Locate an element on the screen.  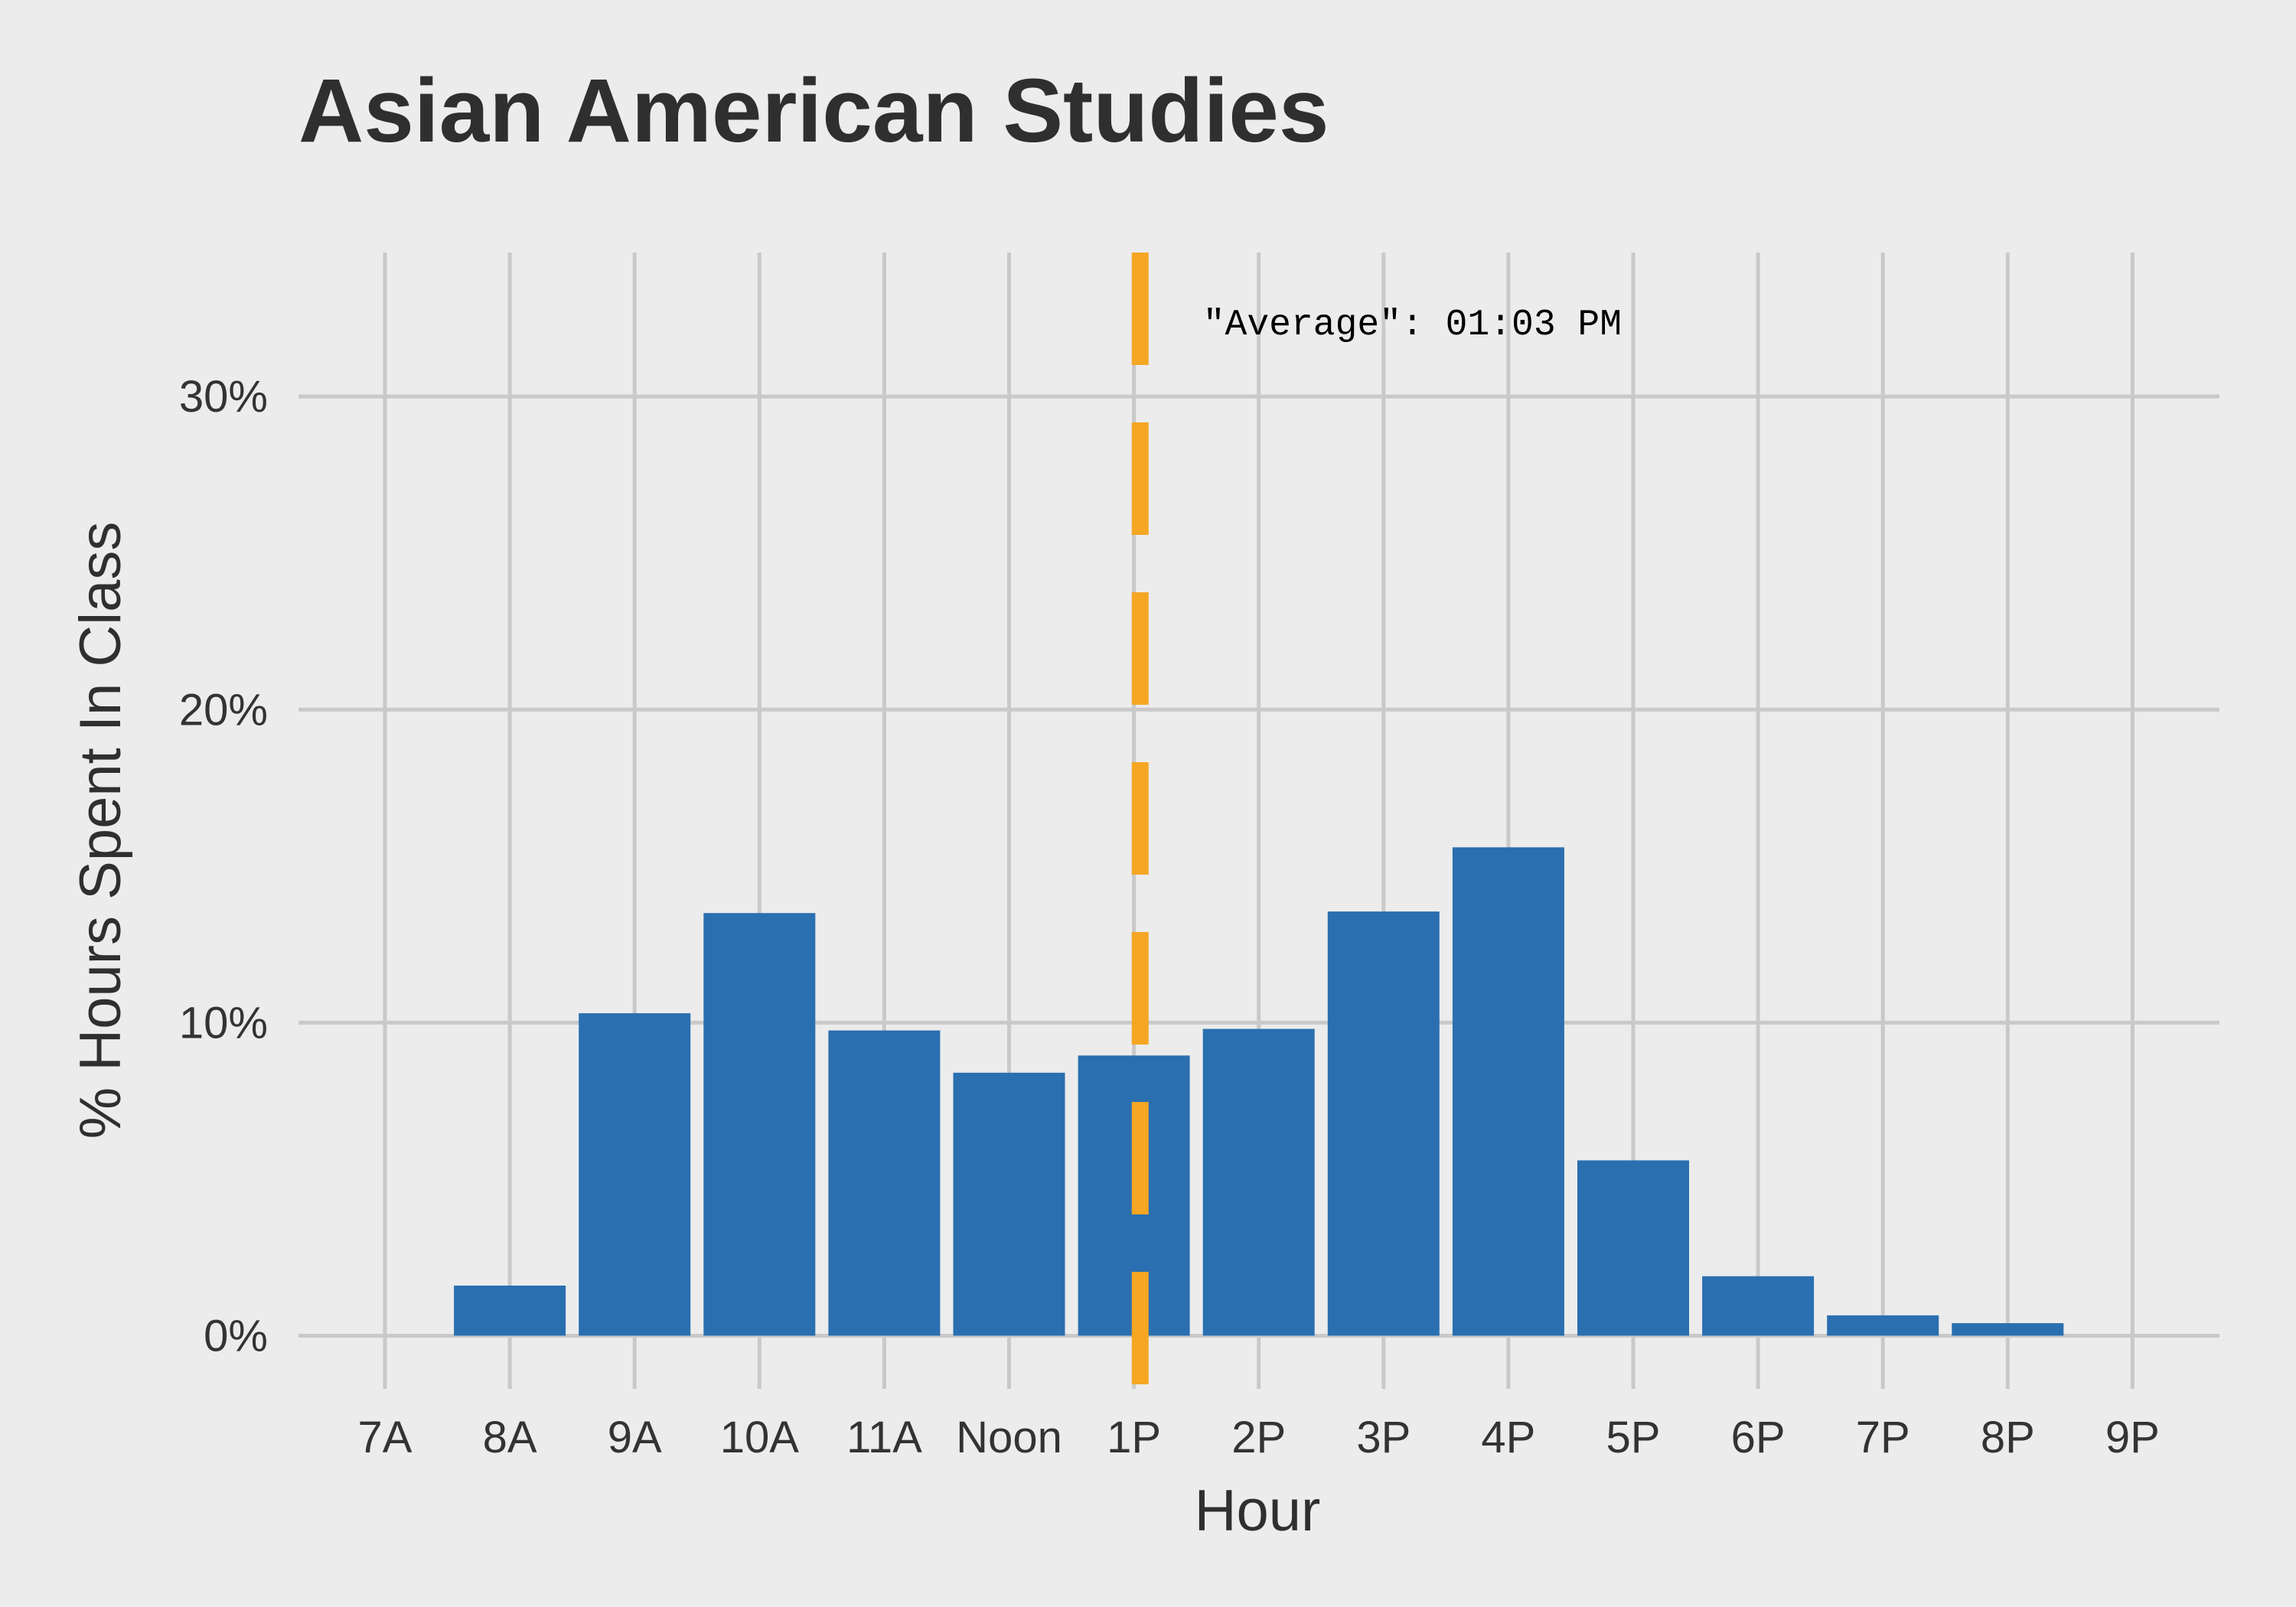
bar-8A is located at coordinates (510, 1311).